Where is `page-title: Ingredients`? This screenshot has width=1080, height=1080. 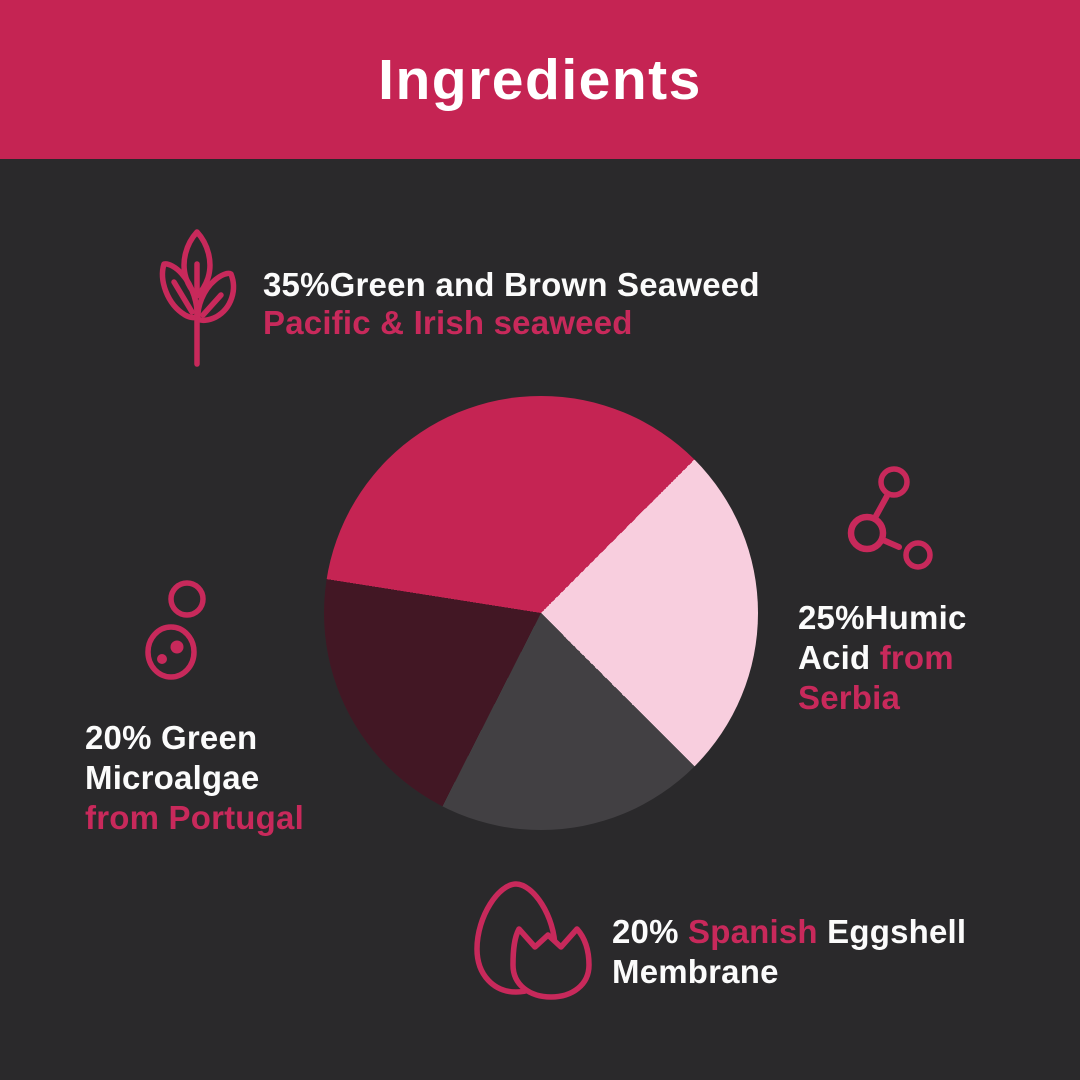 page-title: Ingredients is located at coordinates (540, 79).